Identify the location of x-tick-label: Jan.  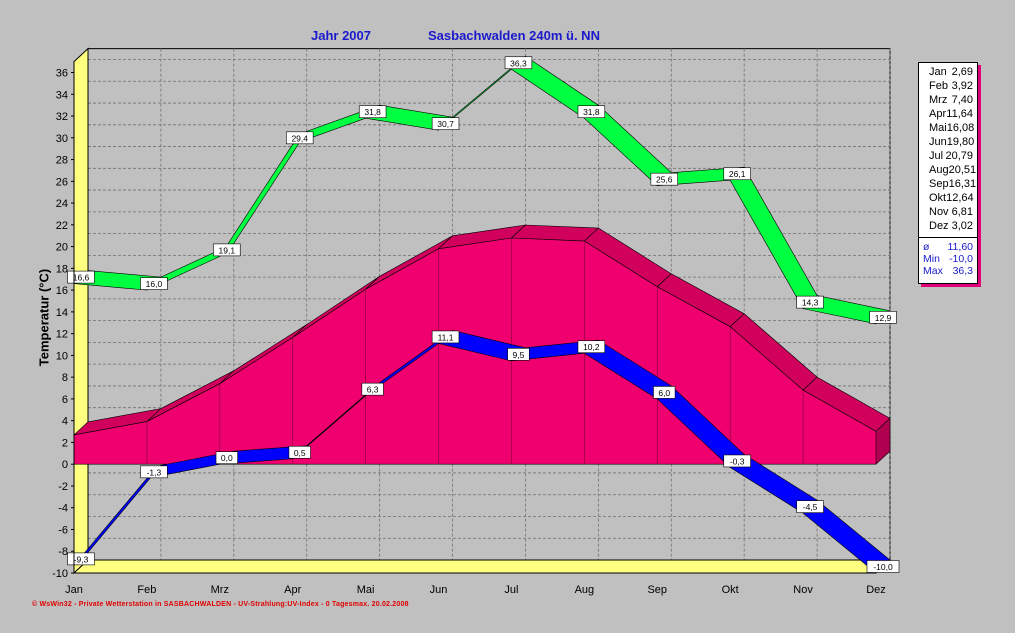
(74, 590).